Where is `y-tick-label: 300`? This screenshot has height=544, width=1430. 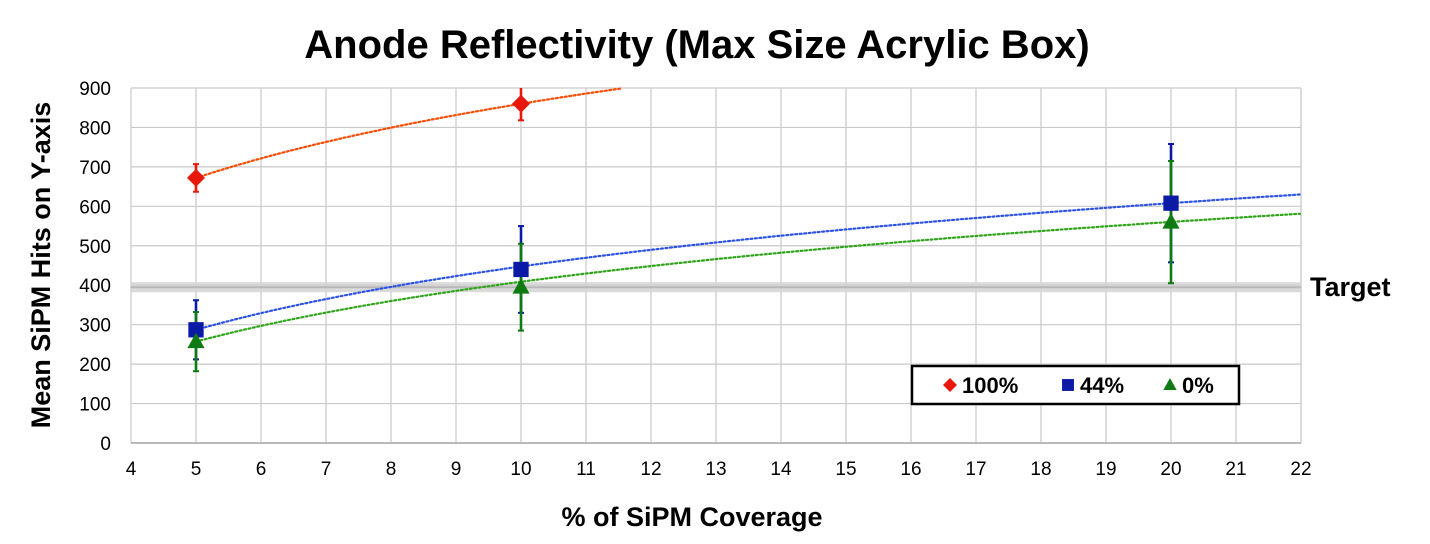
y-tick-label: 300 is located at coordinates (95, 326).